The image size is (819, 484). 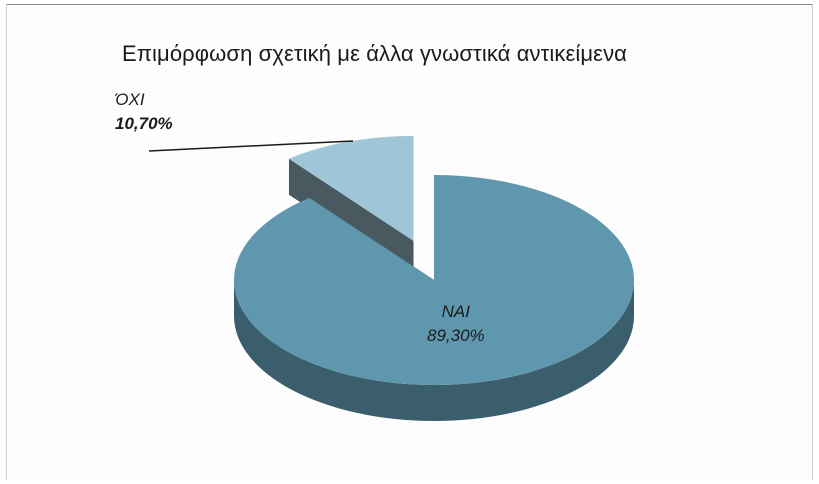 I want to click on leader-line, so click(x=251, y=146).